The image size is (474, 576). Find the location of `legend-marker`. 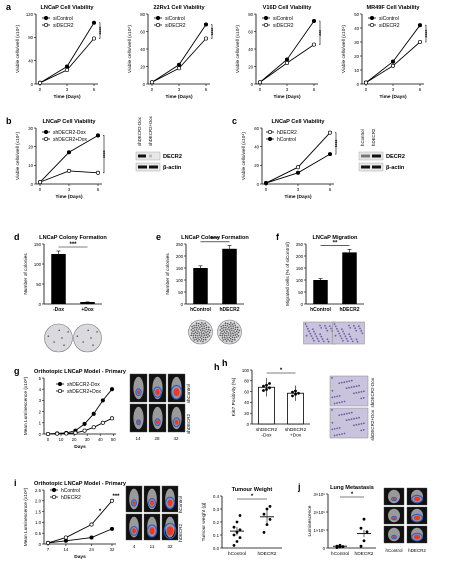

legend-marker is located at coordinates (60, 384).